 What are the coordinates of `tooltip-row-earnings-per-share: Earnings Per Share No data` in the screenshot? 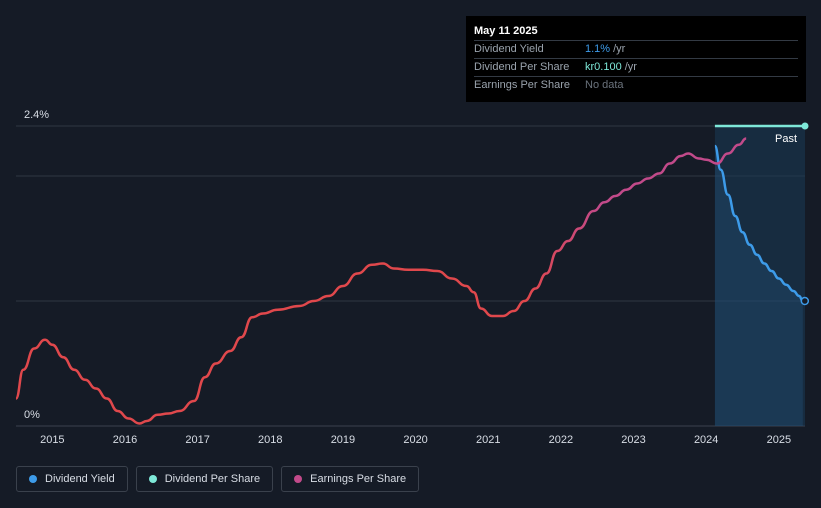 It's located at (636, 85).